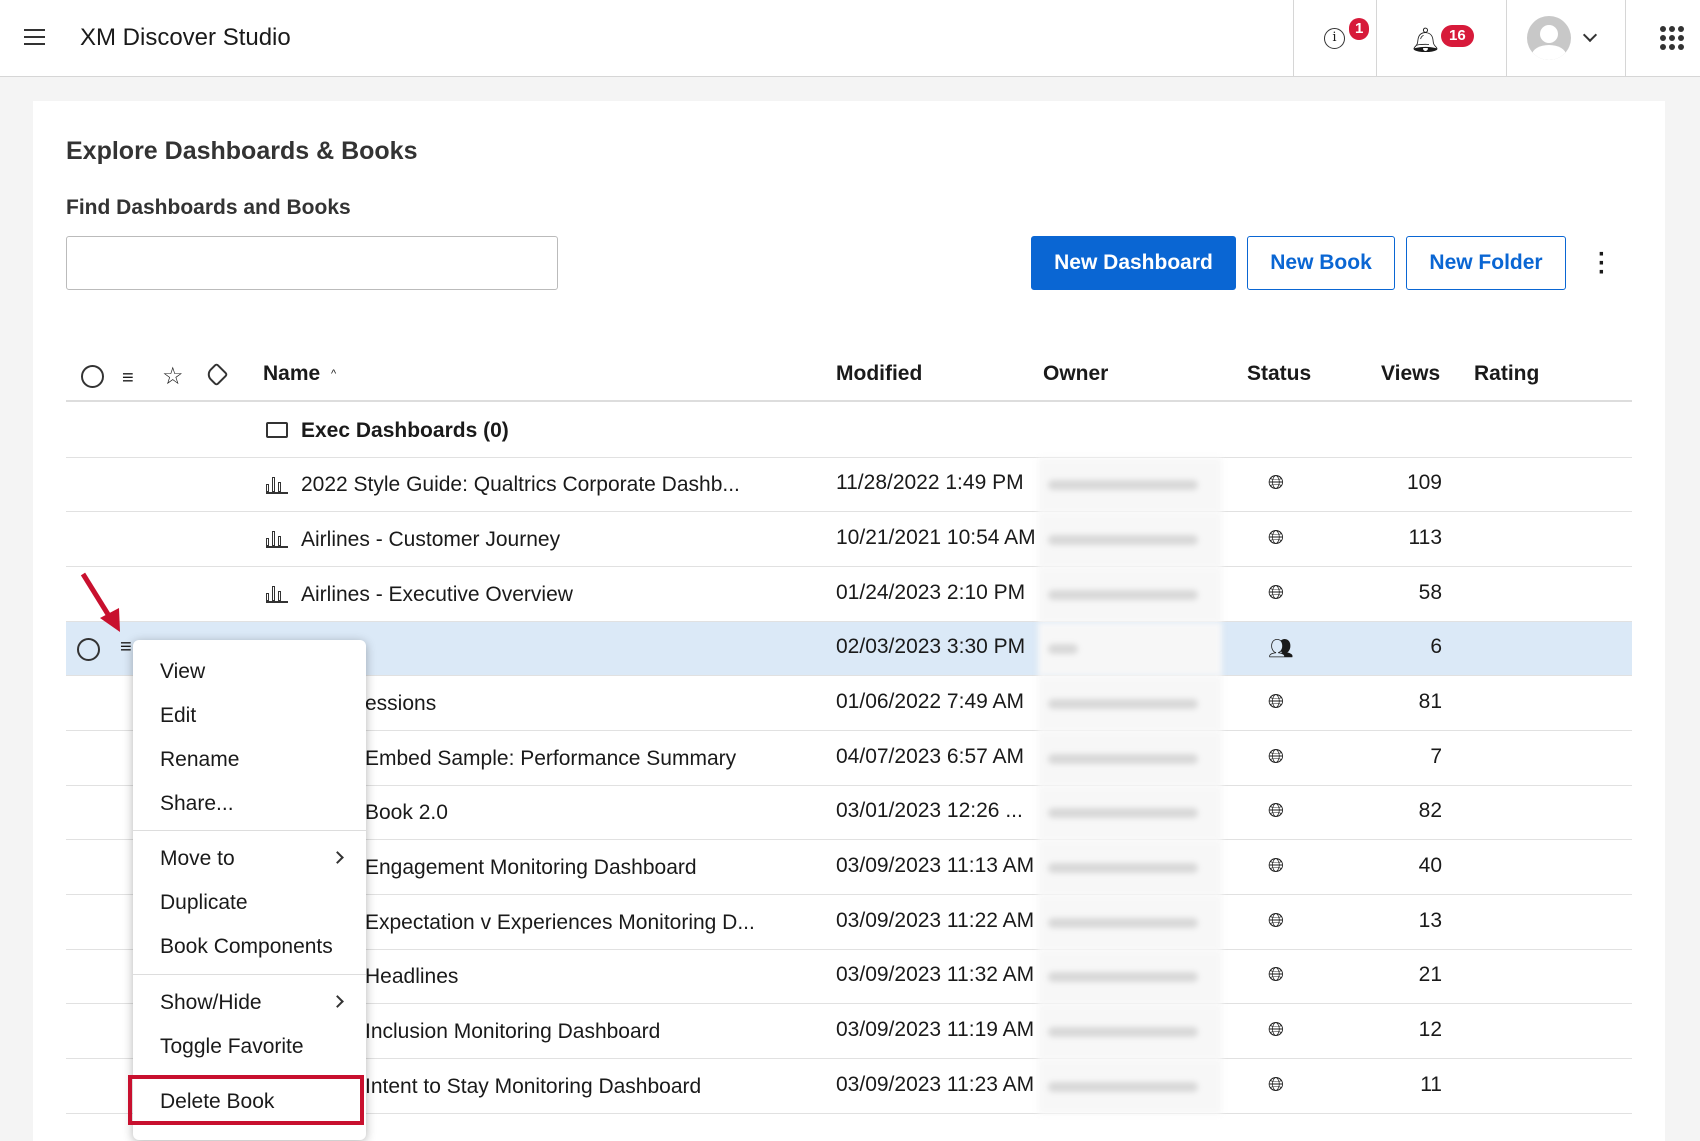 This screenshot has height=1141, width=1700. I want to click on folder-row: Exec Dashboards (0), so click(849, 430).